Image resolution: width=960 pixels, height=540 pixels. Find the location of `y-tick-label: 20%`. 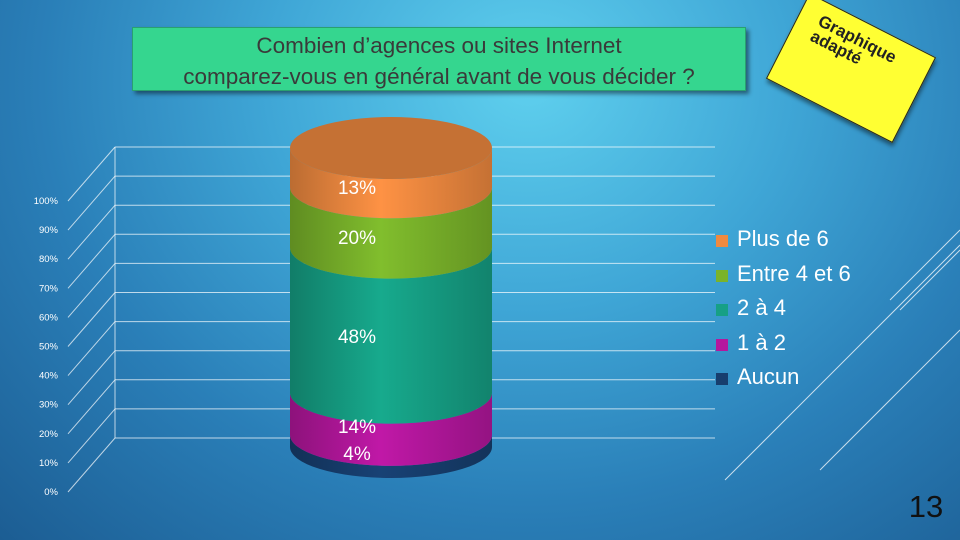

y-tick-label: 20% is located at coordinates (49, 434).